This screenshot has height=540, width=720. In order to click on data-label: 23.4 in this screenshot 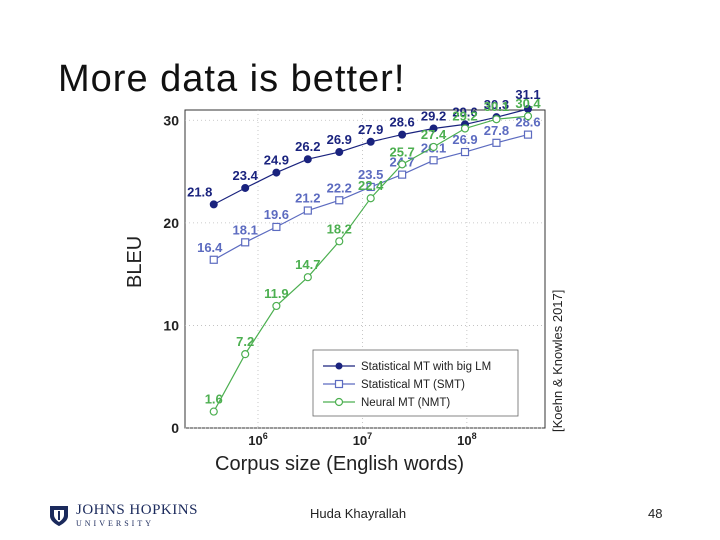, I will do `click(246, 175)`.